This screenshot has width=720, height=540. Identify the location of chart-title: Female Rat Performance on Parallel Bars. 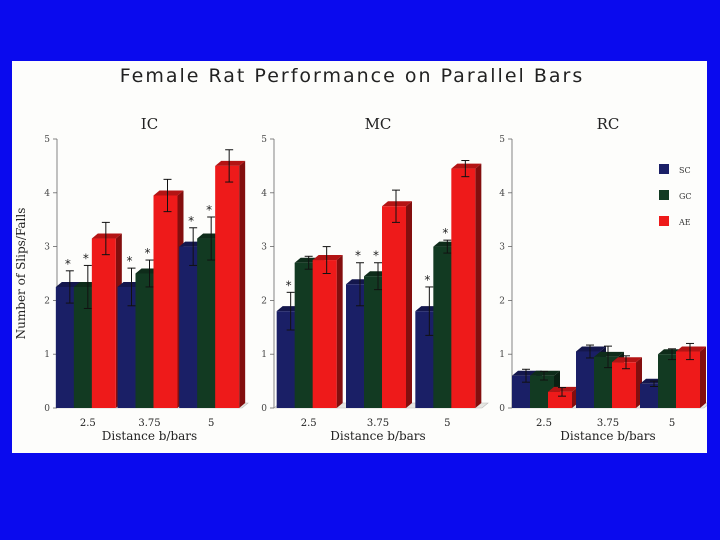
(352, 76).